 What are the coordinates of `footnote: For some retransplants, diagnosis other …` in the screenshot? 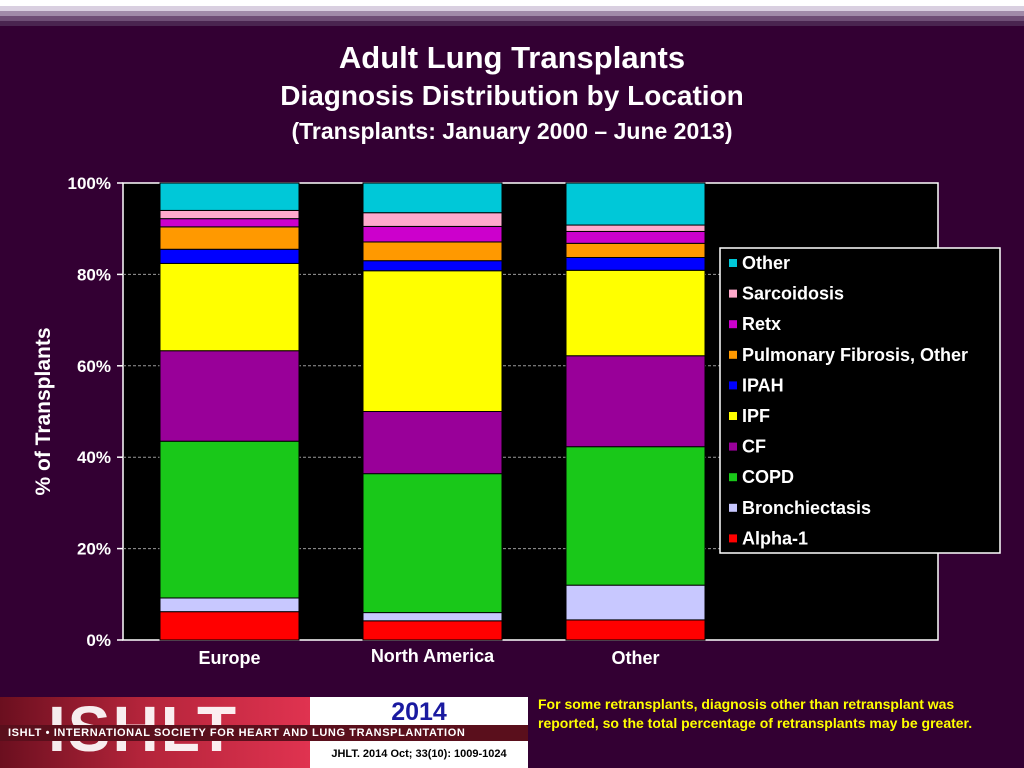 It's located at (755, 713).